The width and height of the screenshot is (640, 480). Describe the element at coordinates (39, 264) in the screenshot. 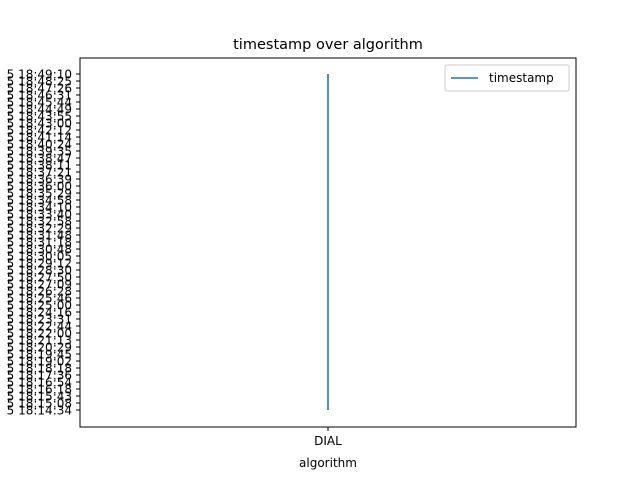

I see `y-tick-label: 5 18:29:12` at that location.